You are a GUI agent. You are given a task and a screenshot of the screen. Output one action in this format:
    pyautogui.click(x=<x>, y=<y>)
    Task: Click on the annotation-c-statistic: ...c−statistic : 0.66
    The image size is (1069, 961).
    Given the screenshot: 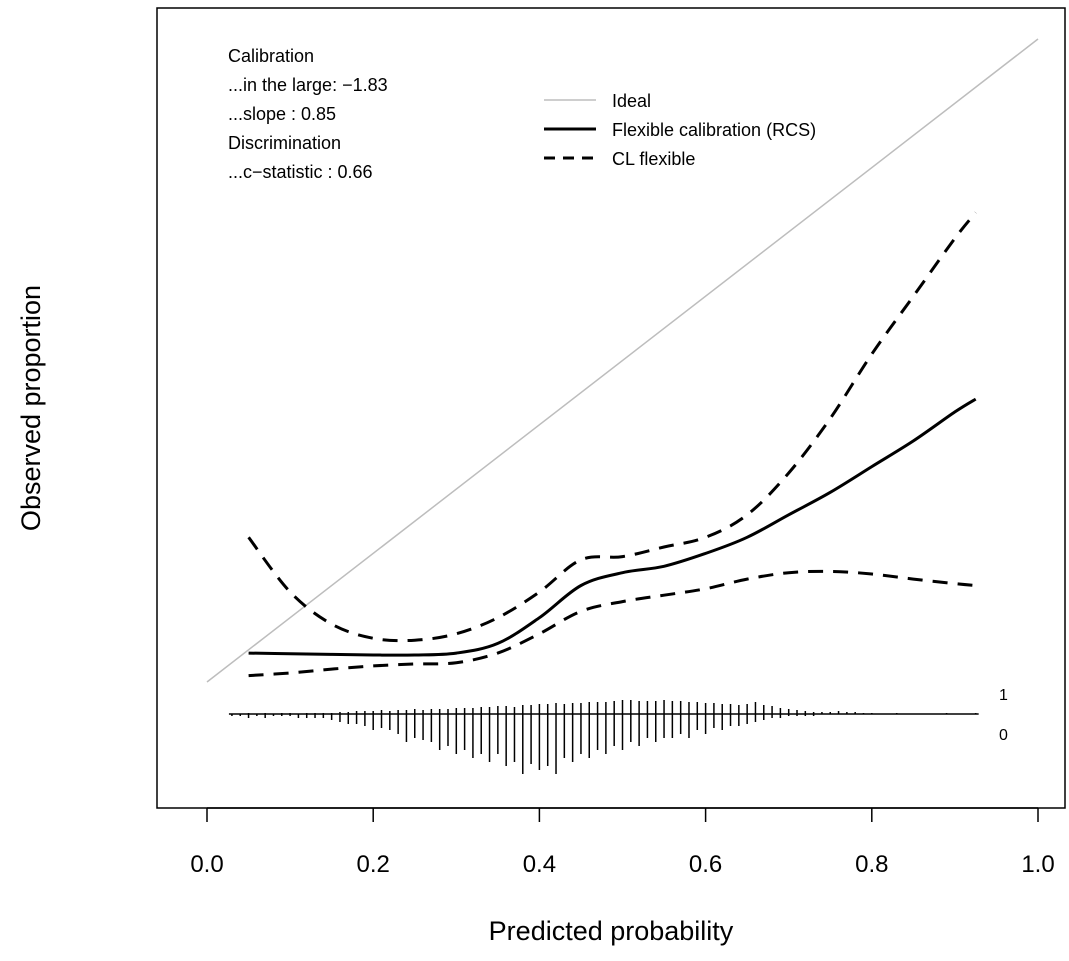 What is the action you would take?
    pyautogui.click(x=300, y=172)
    